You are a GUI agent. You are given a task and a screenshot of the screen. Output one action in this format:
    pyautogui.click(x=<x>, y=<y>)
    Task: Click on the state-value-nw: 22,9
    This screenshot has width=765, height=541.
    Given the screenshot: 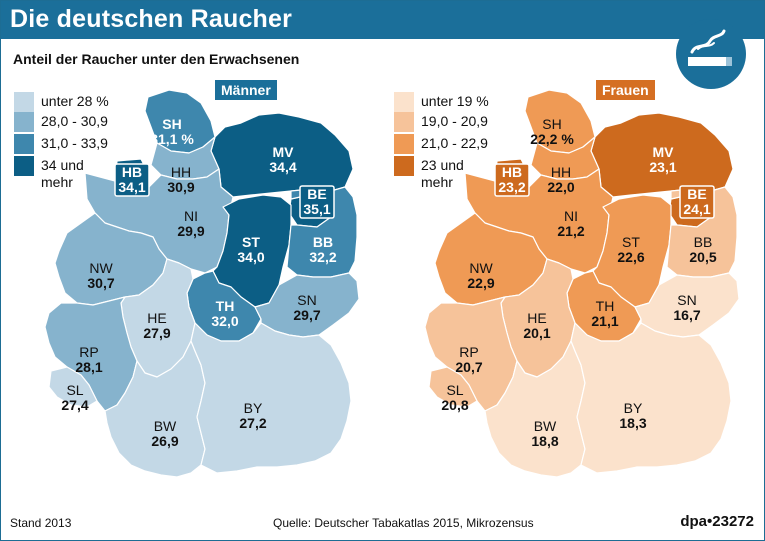 What is the action you would take?
    pyautogui.click(x=480, y=283)
    